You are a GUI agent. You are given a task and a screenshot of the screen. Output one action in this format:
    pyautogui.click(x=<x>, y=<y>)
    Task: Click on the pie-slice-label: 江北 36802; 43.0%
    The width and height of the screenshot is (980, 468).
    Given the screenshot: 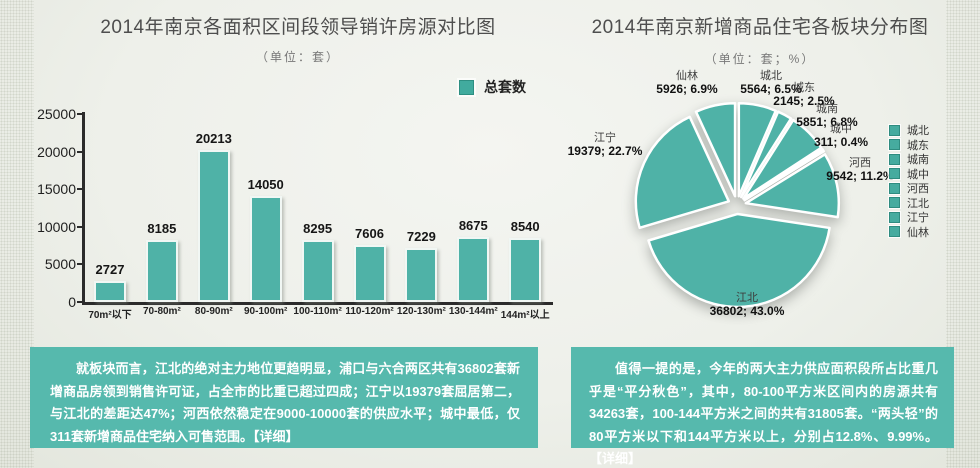 What is the action you would take?
    pyautogui.click(x=747, y=305)
    